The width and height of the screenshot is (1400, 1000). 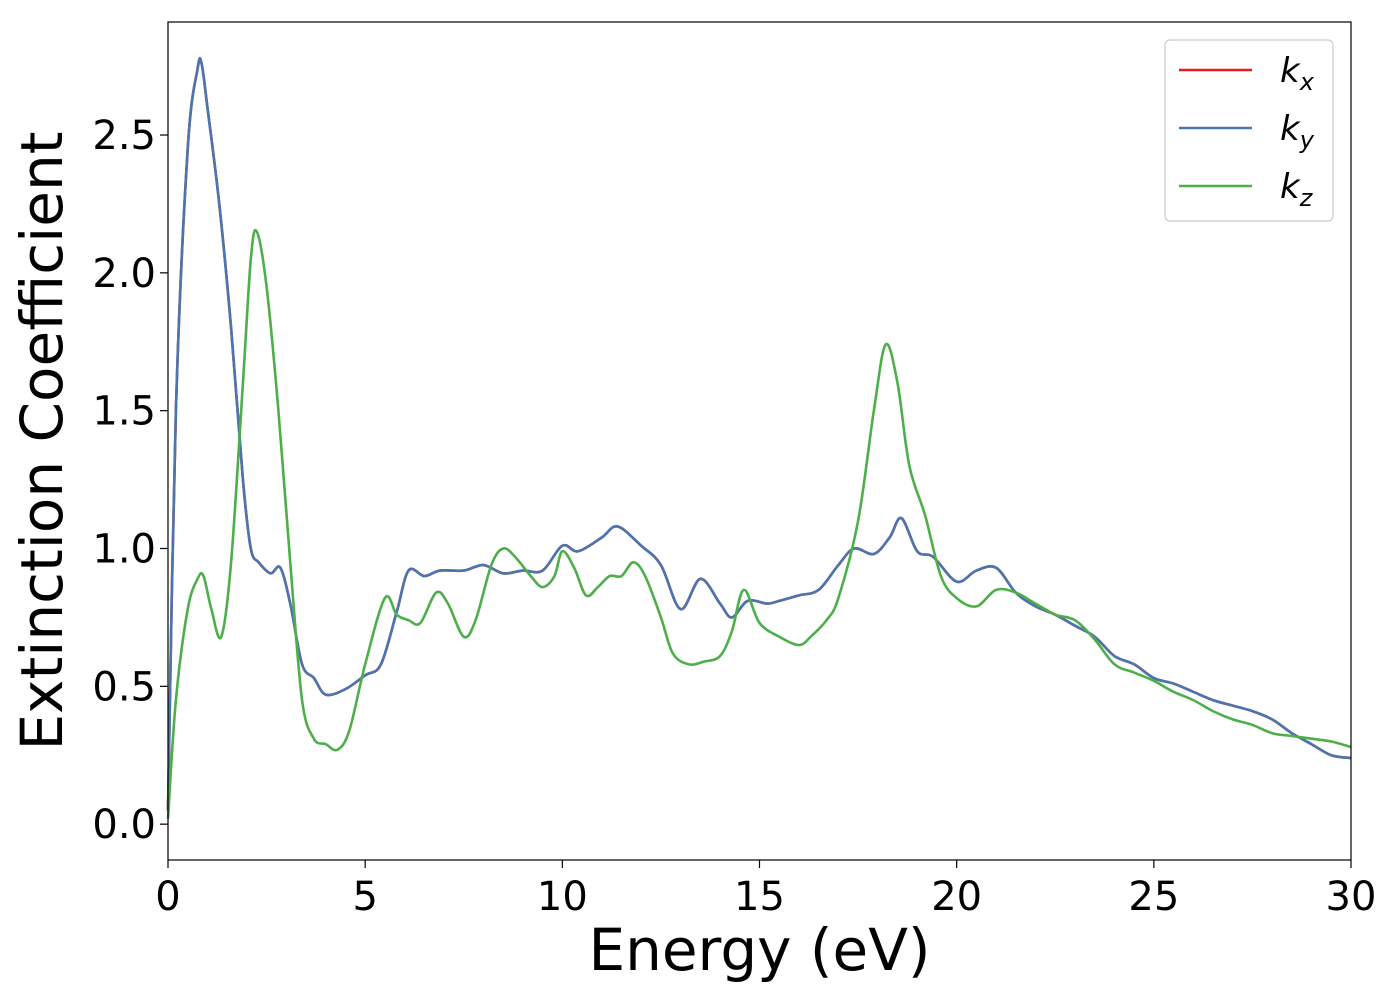 I want to click on x-tick-label: 10, so click(x=562, y=897).